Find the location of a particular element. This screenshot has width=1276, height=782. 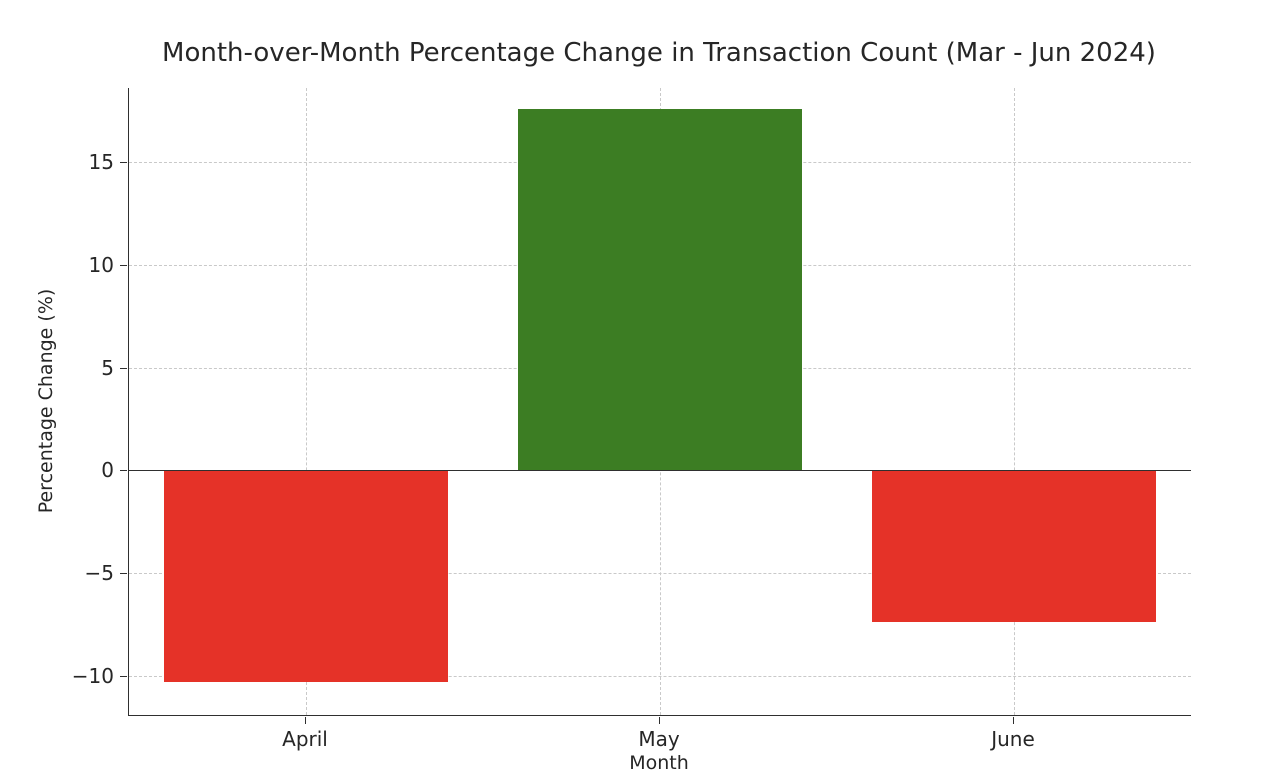

x-tick-label: April is located at coordinates (305, 739).